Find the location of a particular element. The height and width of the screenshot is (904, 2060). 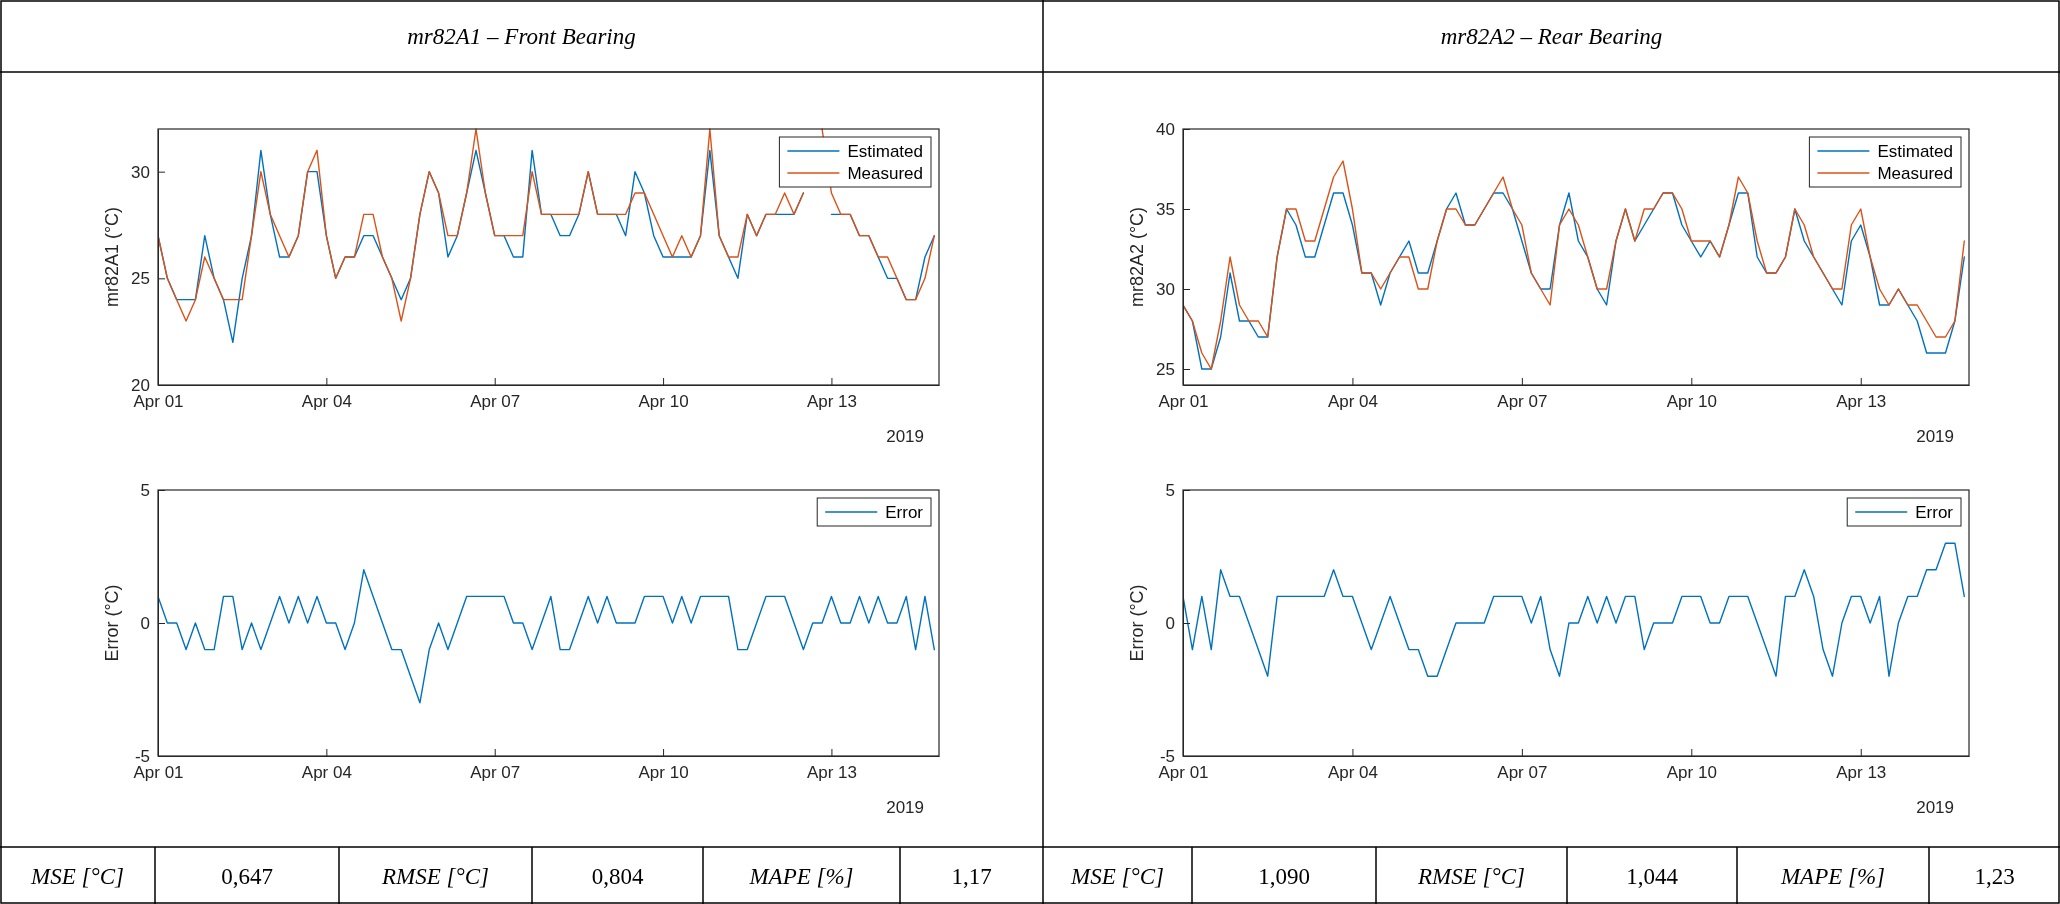

text: 1,090 is located at coordinates (1284, 876).